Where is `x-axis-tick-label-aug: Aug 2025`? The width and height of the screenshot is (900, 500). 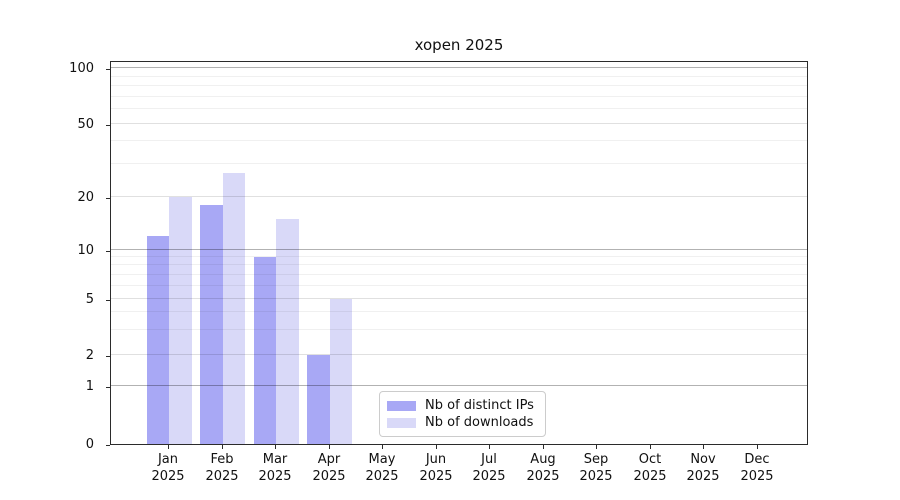 x-axis-tick-label-aug: Aug 2025 is located at coordinates (543, 468).